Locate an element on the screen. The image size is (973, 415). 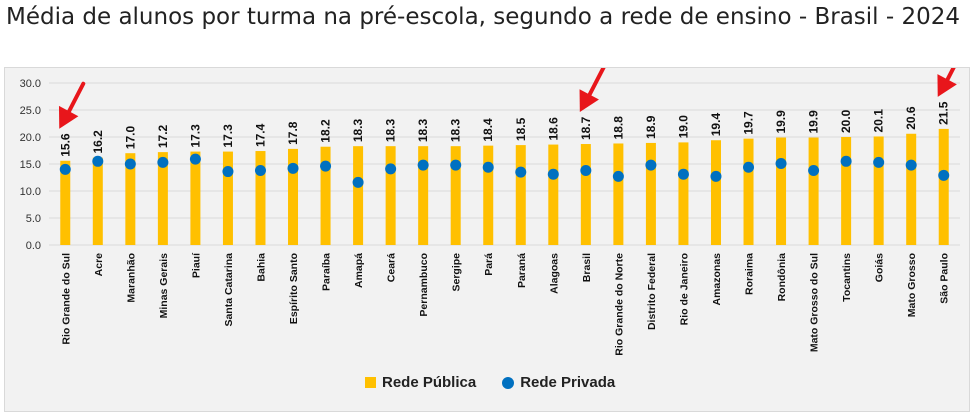
x-tick-label: Sergipe is located at coordinates (457, 272).